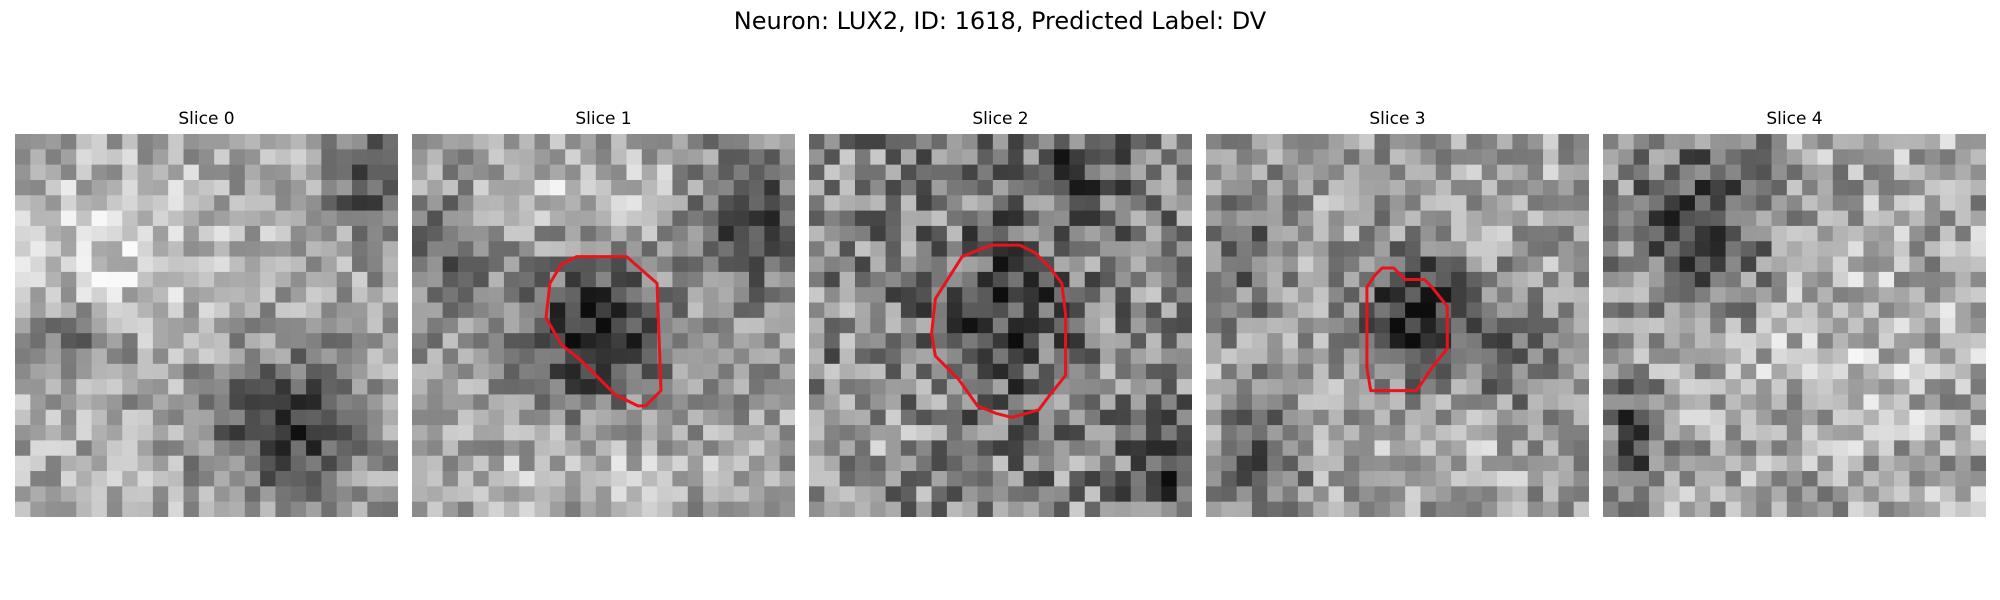 The height and width of the screenshot is (600, 2000). I want to click on slice-title-4: Slice 4, so click(1794, 119).